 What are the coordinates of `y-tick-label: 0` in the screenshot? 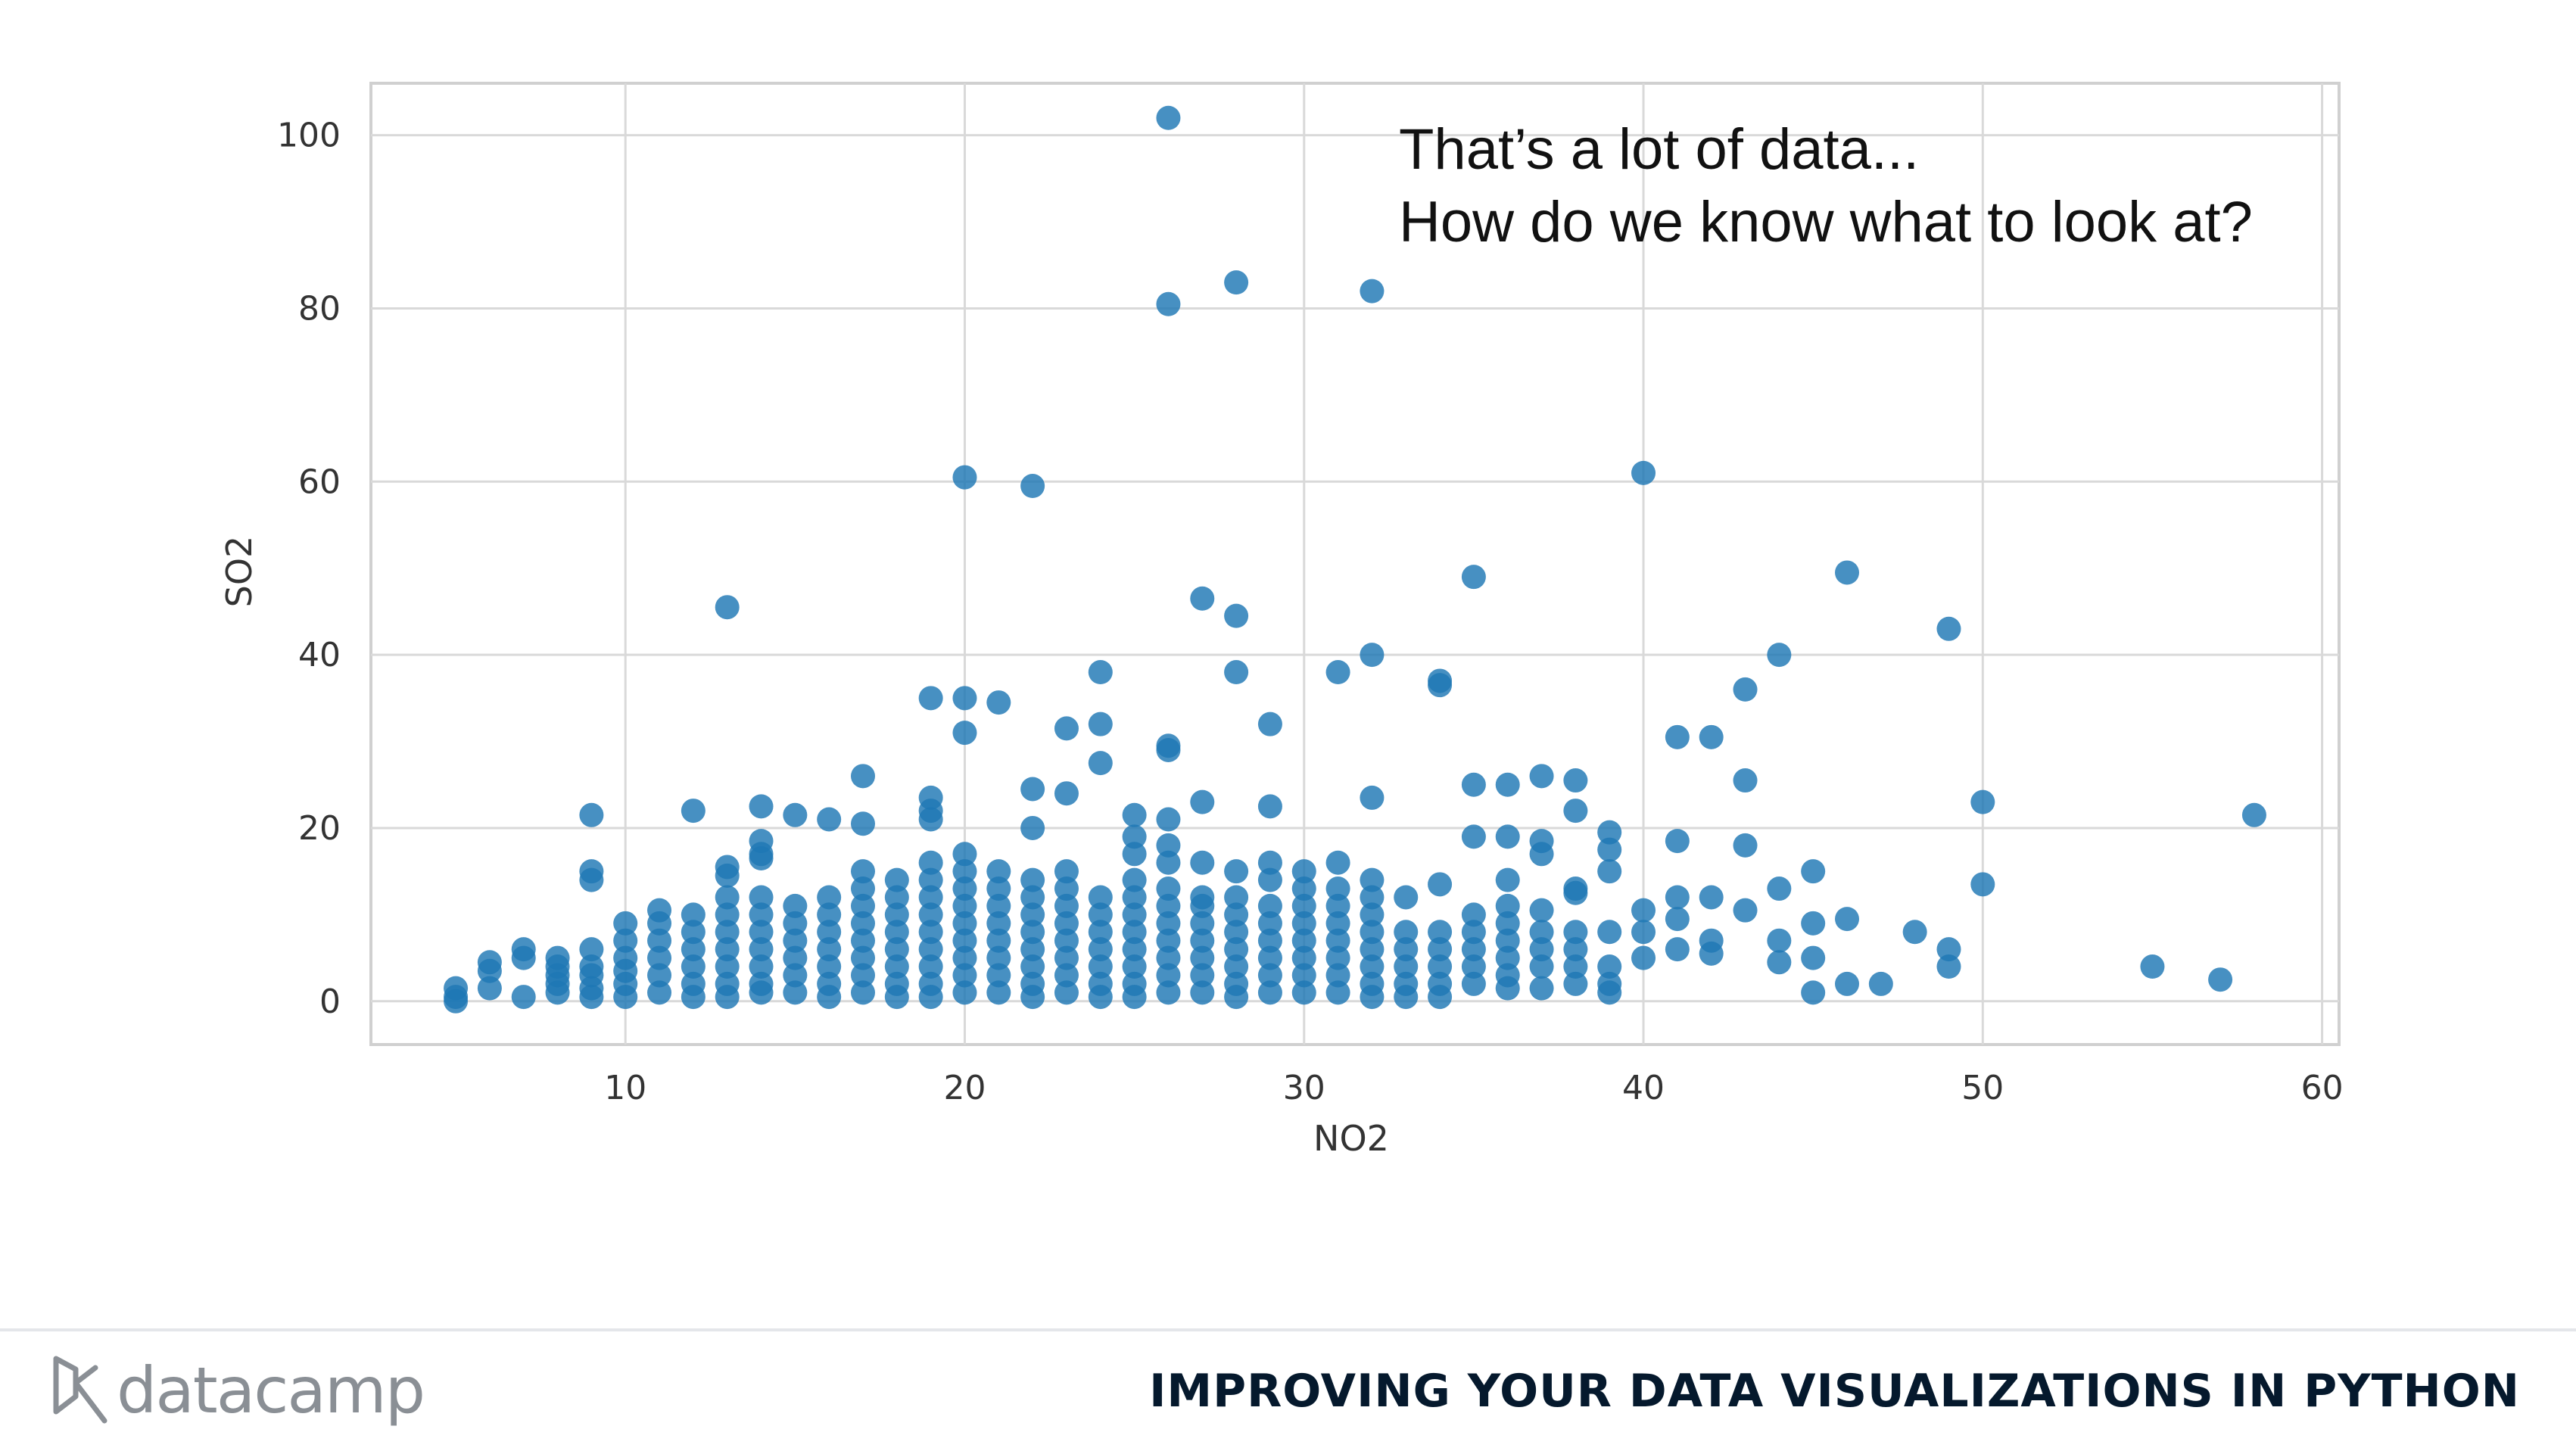 It's located at (330, 1001).